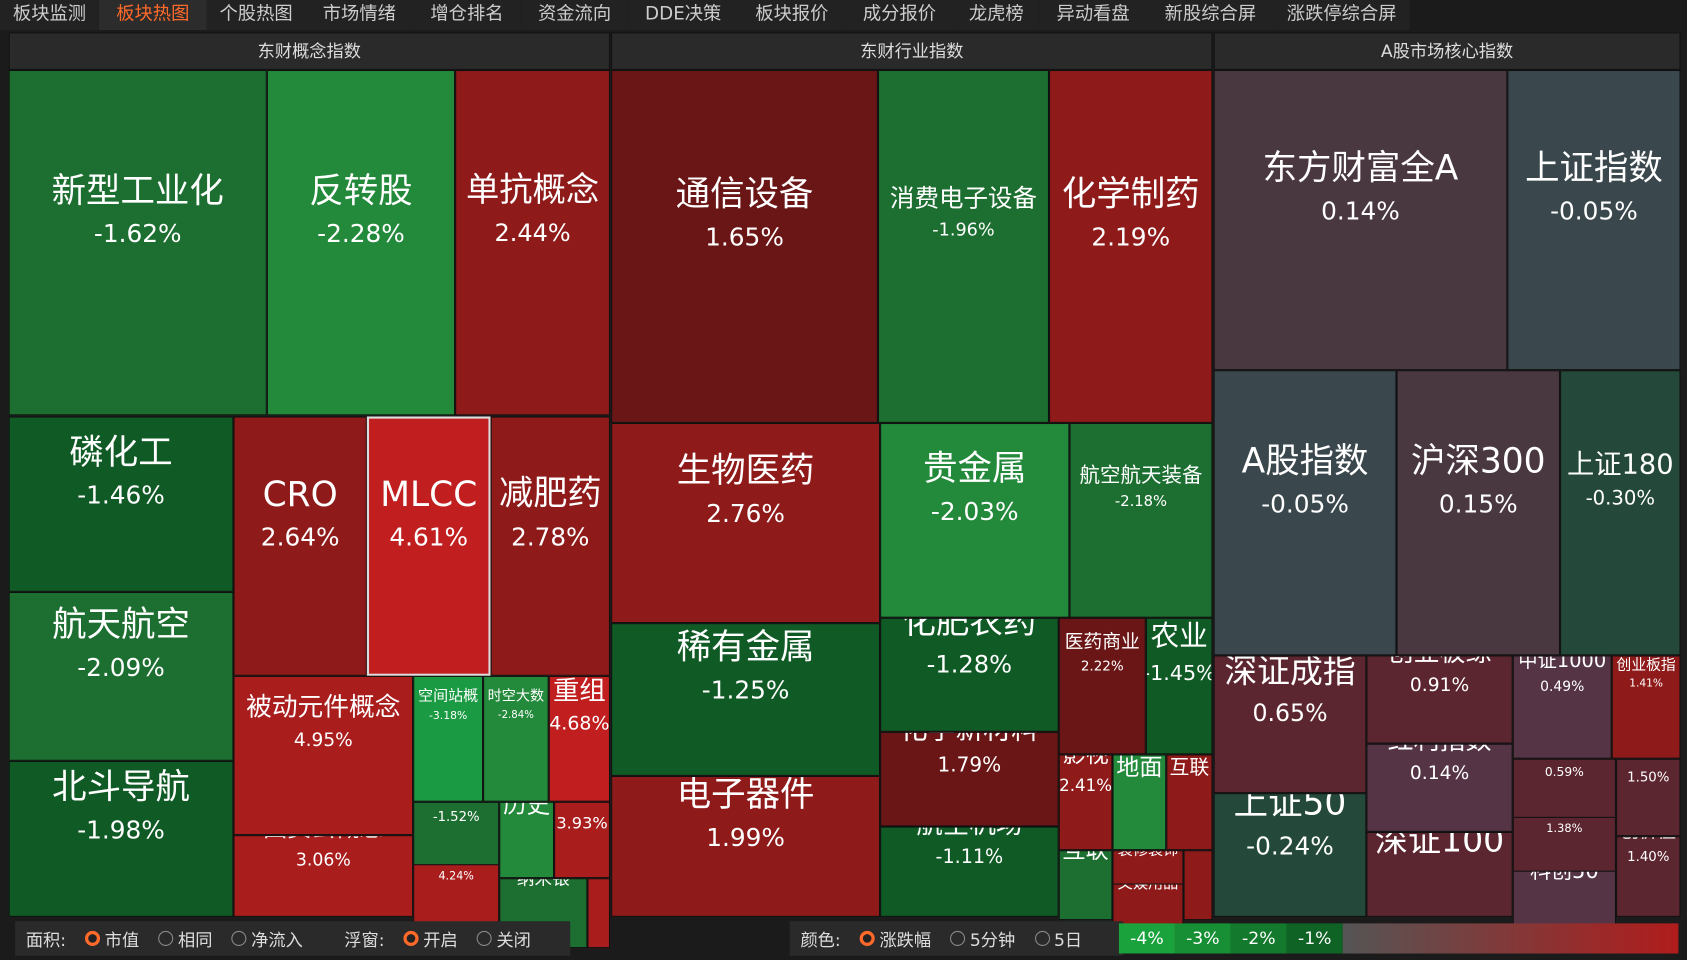  What do you see at coordinates (1562, 707) in the screenshot?
I see `tile: 中证1000 0.49%` at bounding box center [1562, 707].